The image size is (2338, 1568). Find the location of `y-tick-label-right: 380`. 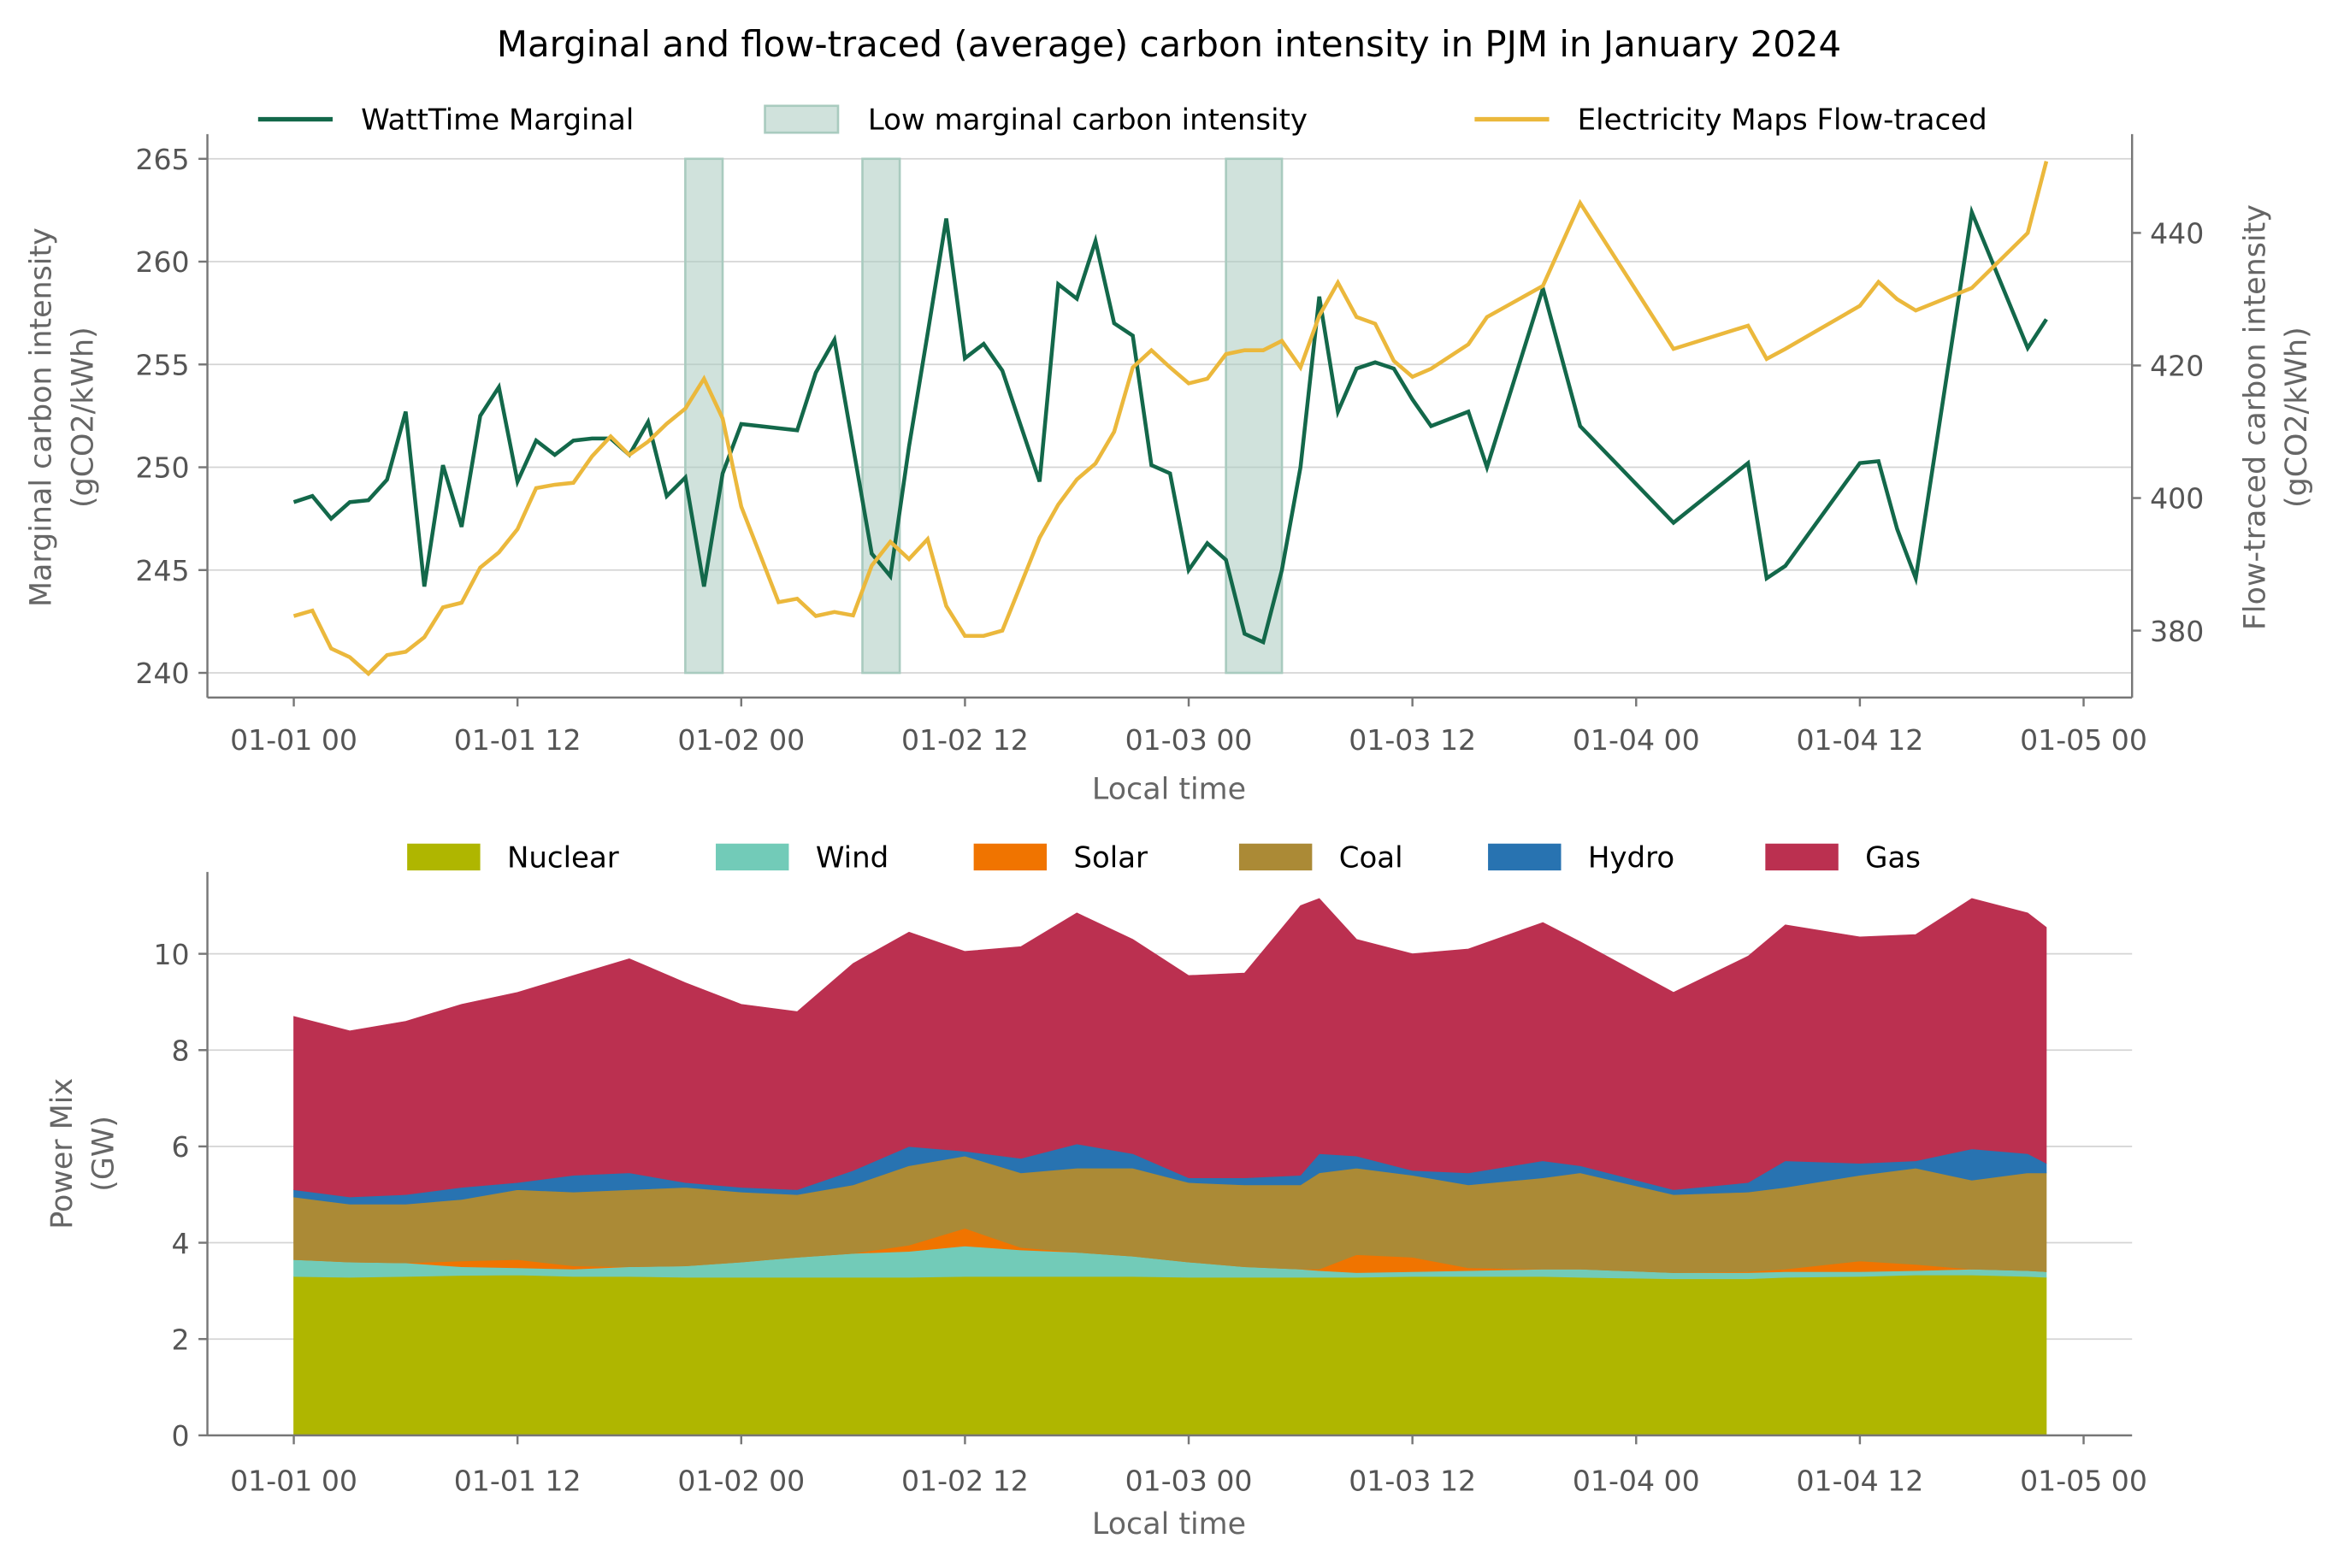

y-tick-label-right: 380 is located at coordinates (2177, 631).